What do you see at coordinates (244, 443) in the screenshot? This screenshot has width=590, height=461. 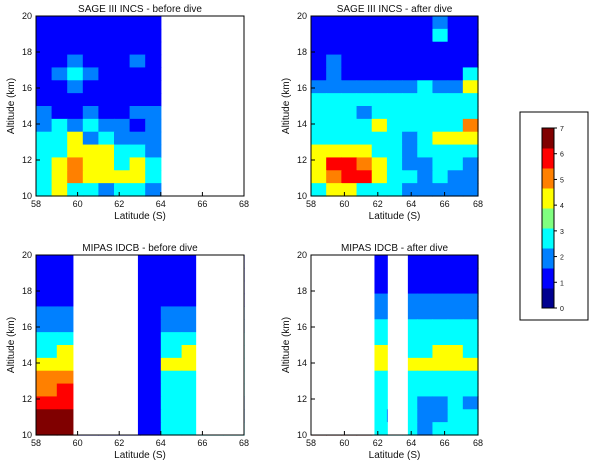 I see `x-tick-label: 68` at bounding box center [244, 443].